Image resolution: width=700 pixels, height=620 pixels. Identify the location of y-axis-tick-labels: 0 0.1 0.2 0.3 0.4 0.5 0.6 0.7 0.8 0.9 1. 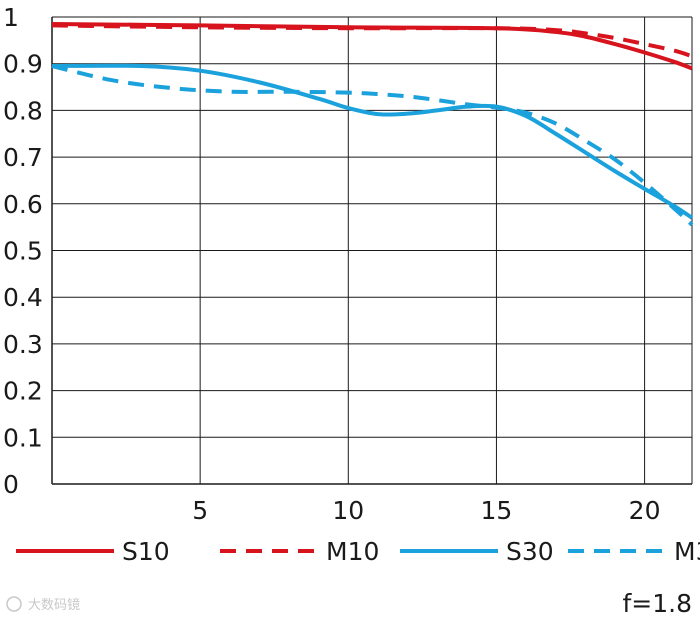
(23, 251).